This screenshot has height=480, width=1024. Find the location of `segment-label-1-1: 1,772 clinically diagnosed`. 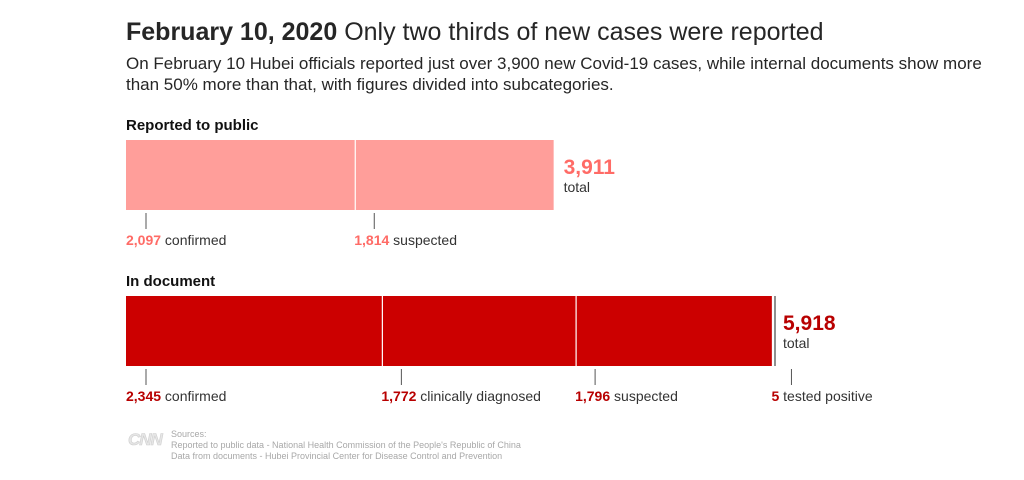

segment-label-1-1: 1,772 clinically diagnosed is located at coordinates (461, 396).